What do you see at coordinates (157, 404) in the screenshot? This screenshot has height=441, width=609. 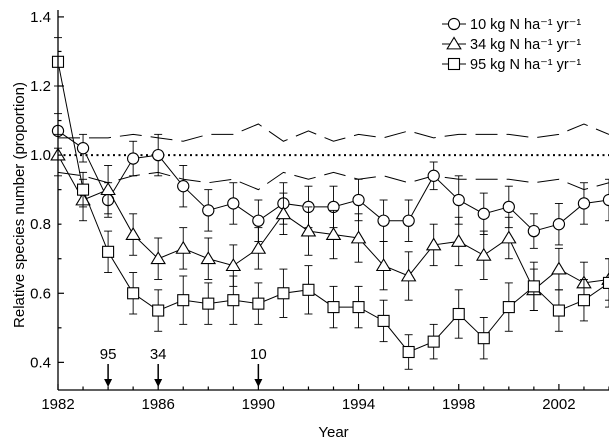 I see `x-tick-label: 1986` at bounding box center [157, 404].